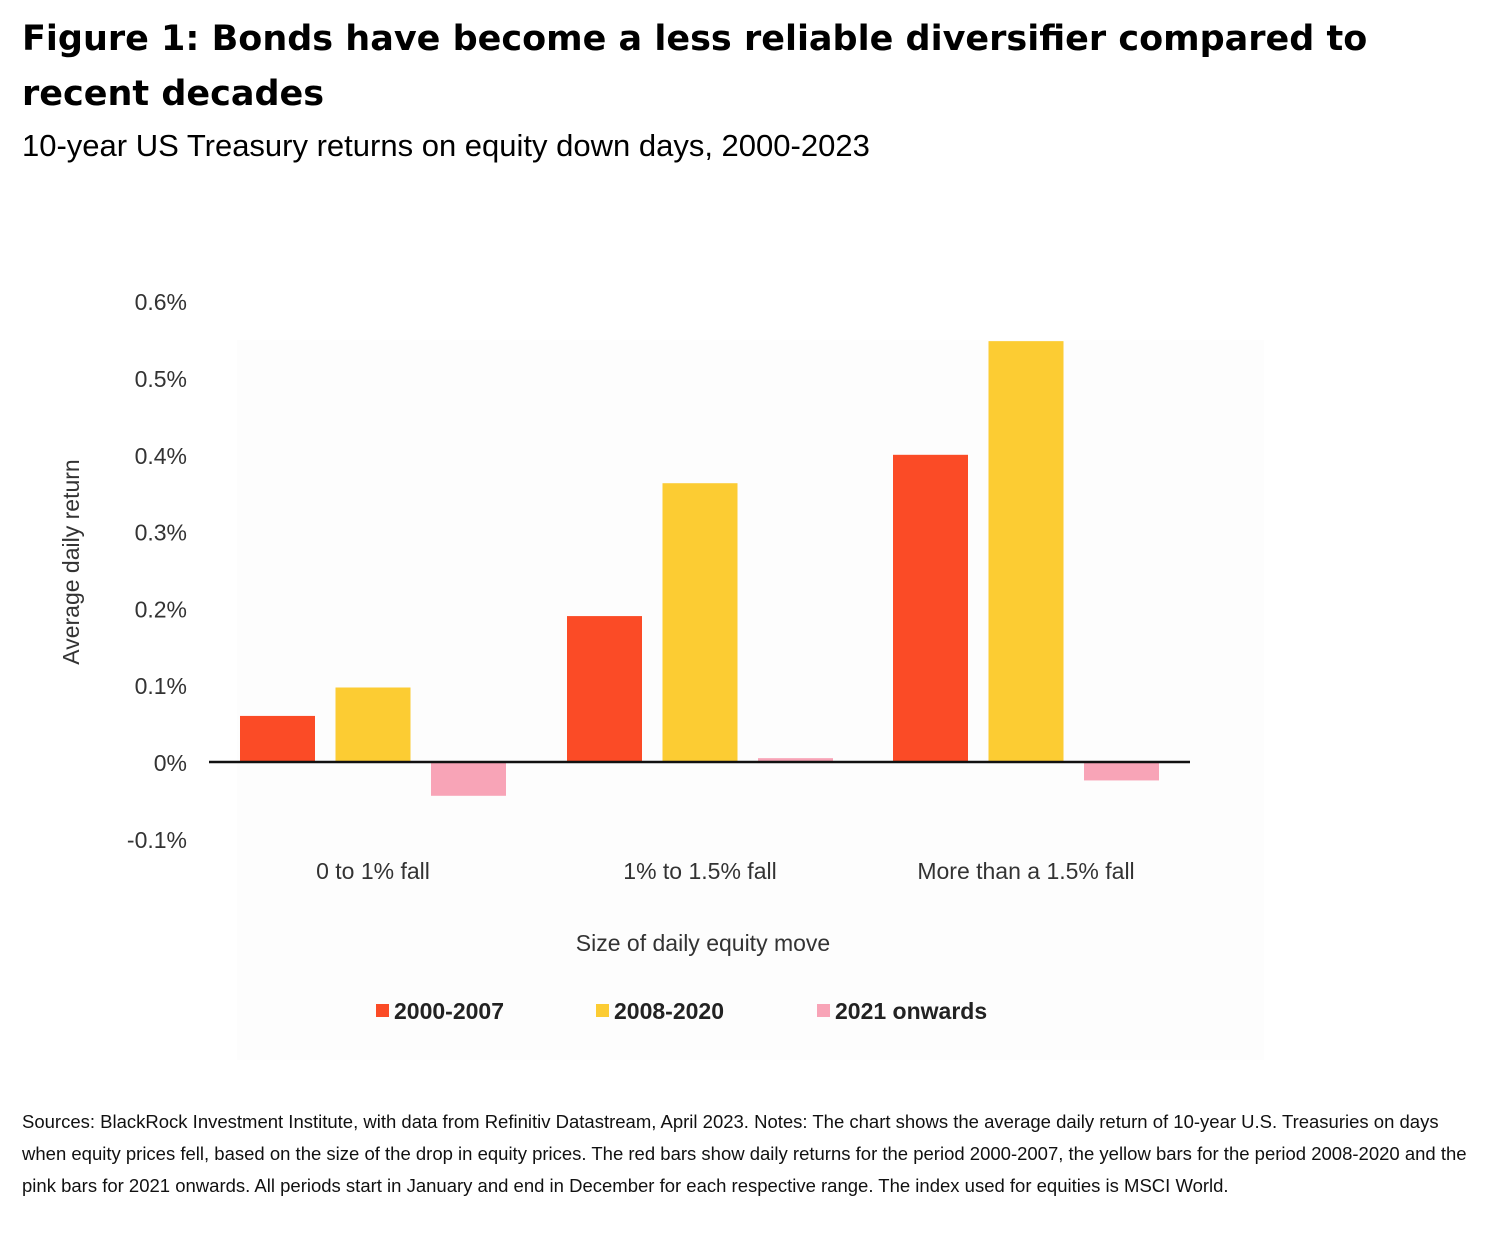  What do you see at coordinates (1025, 871) in the screenshot?
I see `x-tick-label: More than a 1.5% fall` at bounding box center [1025, 871].